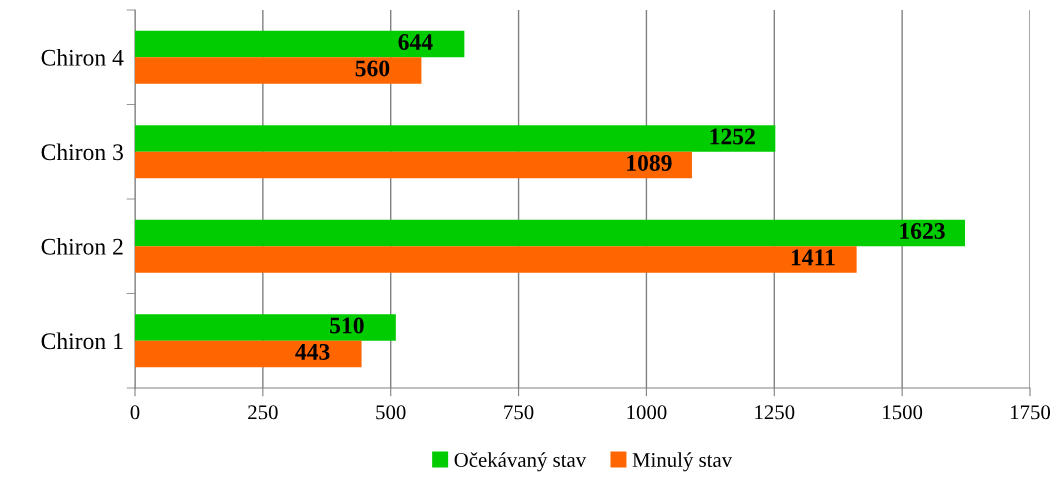  Describe the element at coordinates (135, 412) in the screenshot. I see `x-tick-label: 0` at that location.